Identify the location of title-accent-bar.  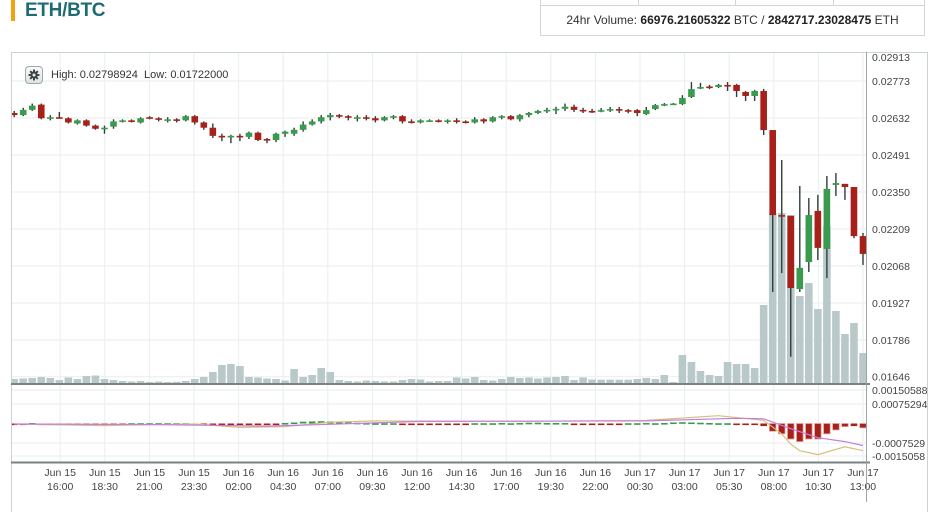
(13, 10).